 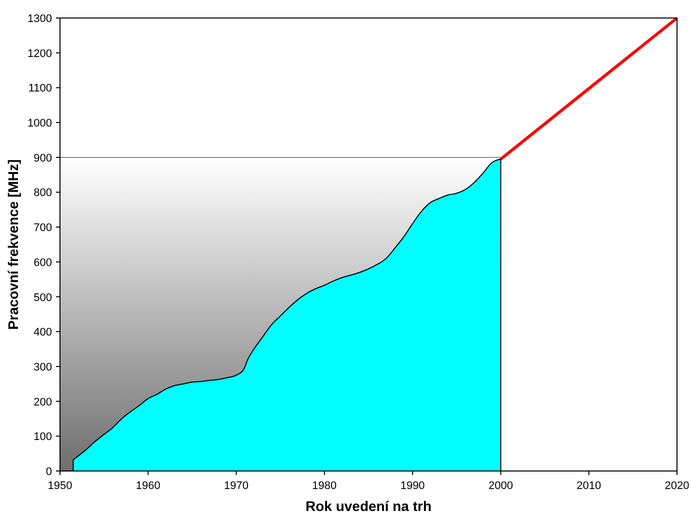 I want to click on y-tick-label: 200, so click(x=43, y=402).